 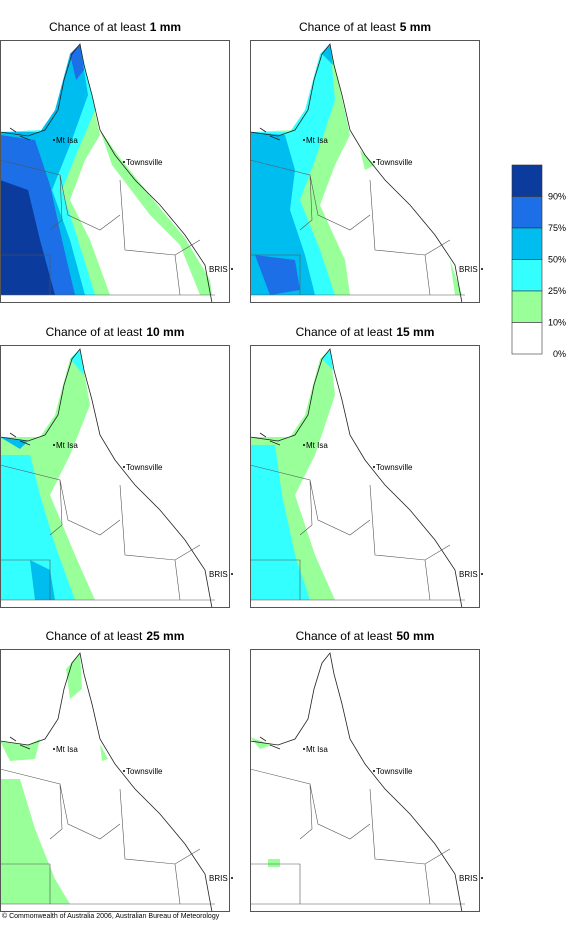 I want to click on legend-label: 0%, so click(x=559, y=354).